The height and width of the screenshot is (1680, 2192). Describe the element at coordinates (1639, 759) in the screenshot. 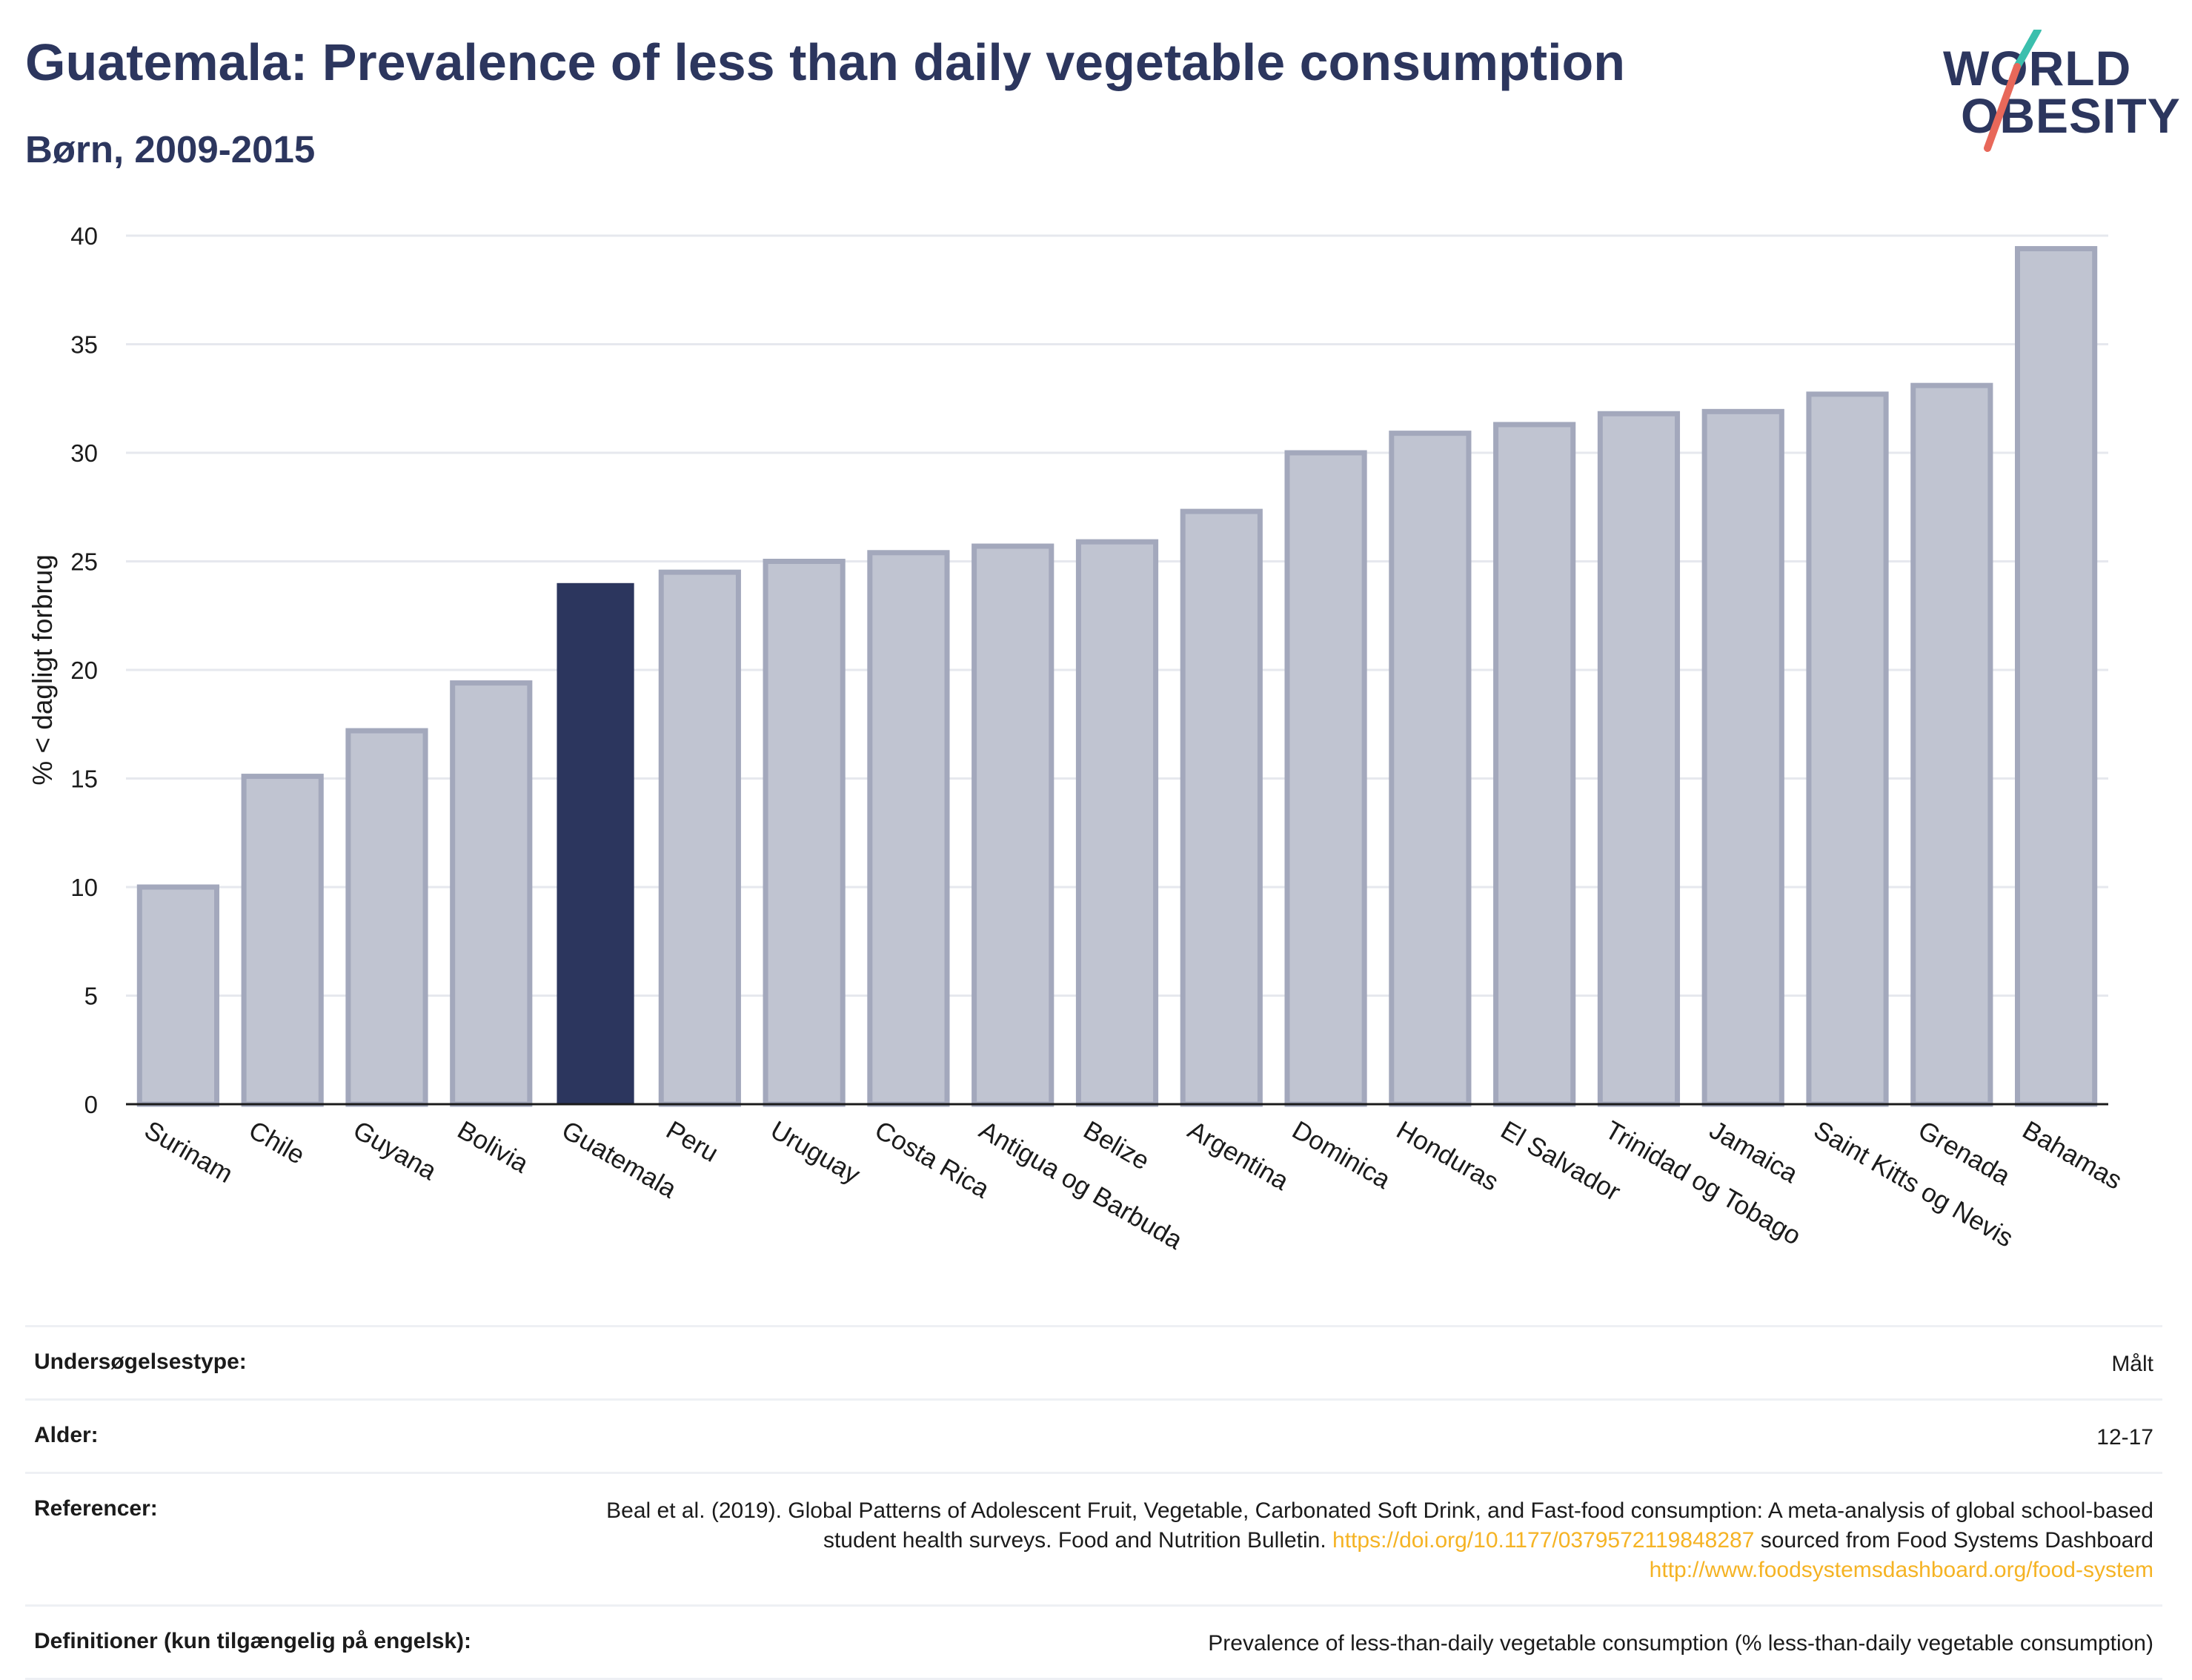

I see `bar-trinidad-og-tobago` at that location.